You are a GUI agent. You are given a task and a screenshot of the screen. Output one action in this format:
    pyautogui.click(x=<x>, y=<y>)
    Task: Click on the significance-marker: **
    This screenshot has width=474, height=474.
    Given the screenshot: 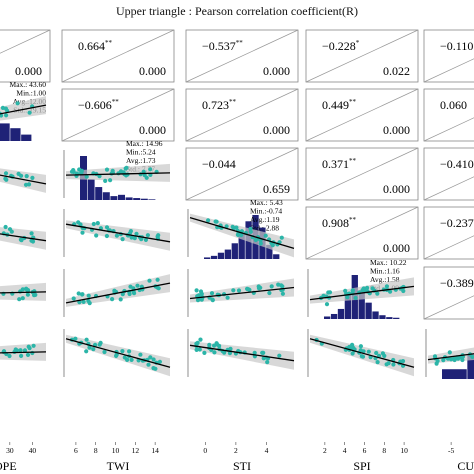 What is the action you would take?
    pyautogui.click(x=353, y=102)
    